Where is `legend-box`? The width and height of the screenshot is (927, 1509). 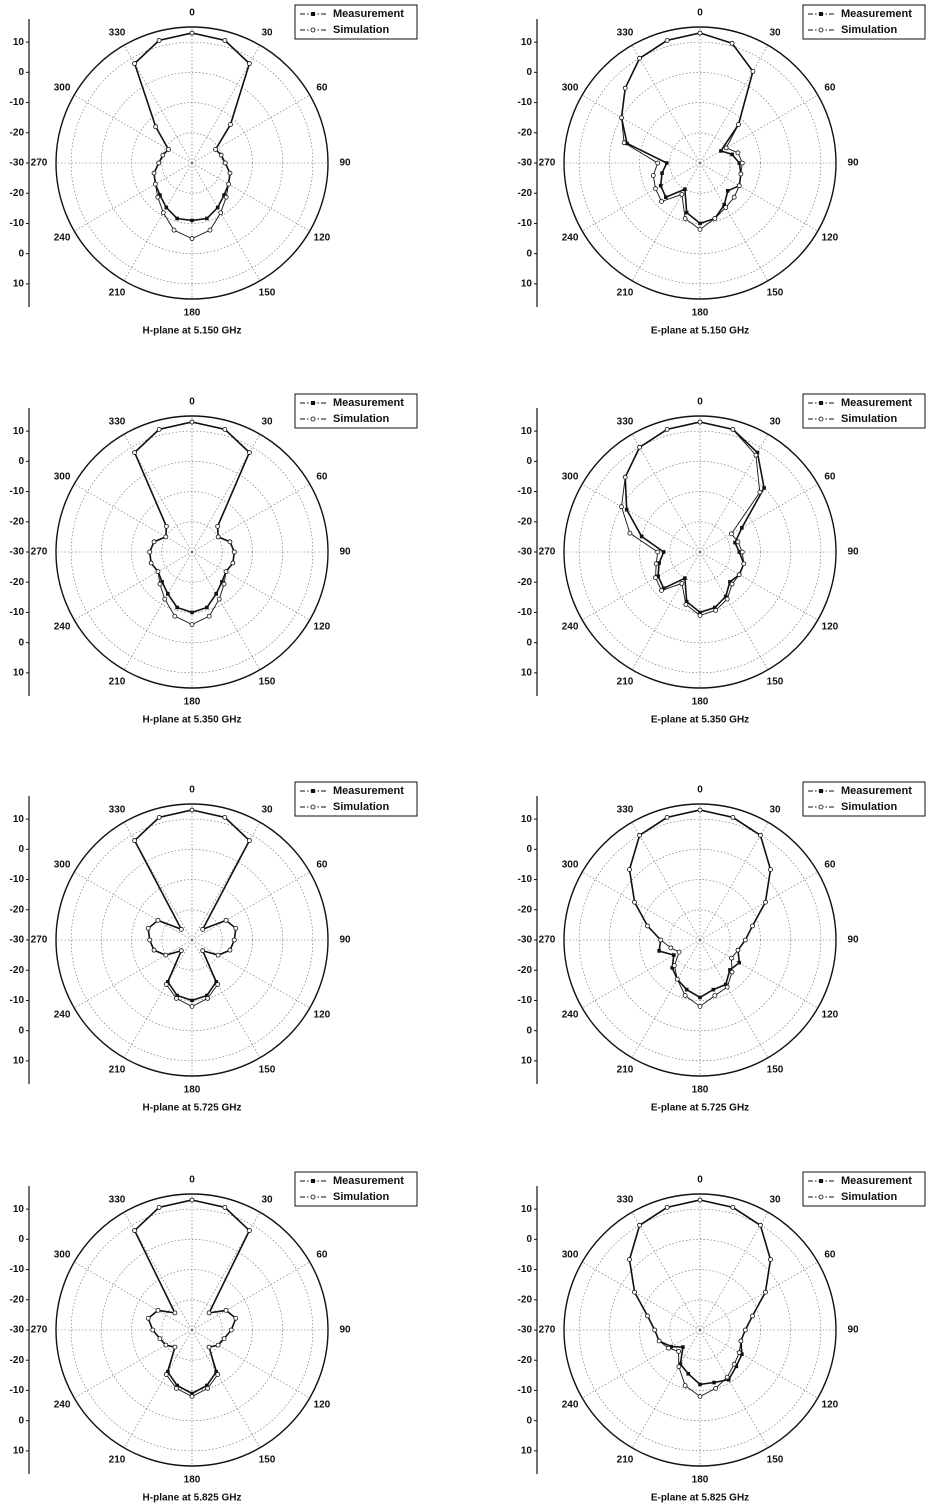 legend-box is located at coordinates (356, 1189).